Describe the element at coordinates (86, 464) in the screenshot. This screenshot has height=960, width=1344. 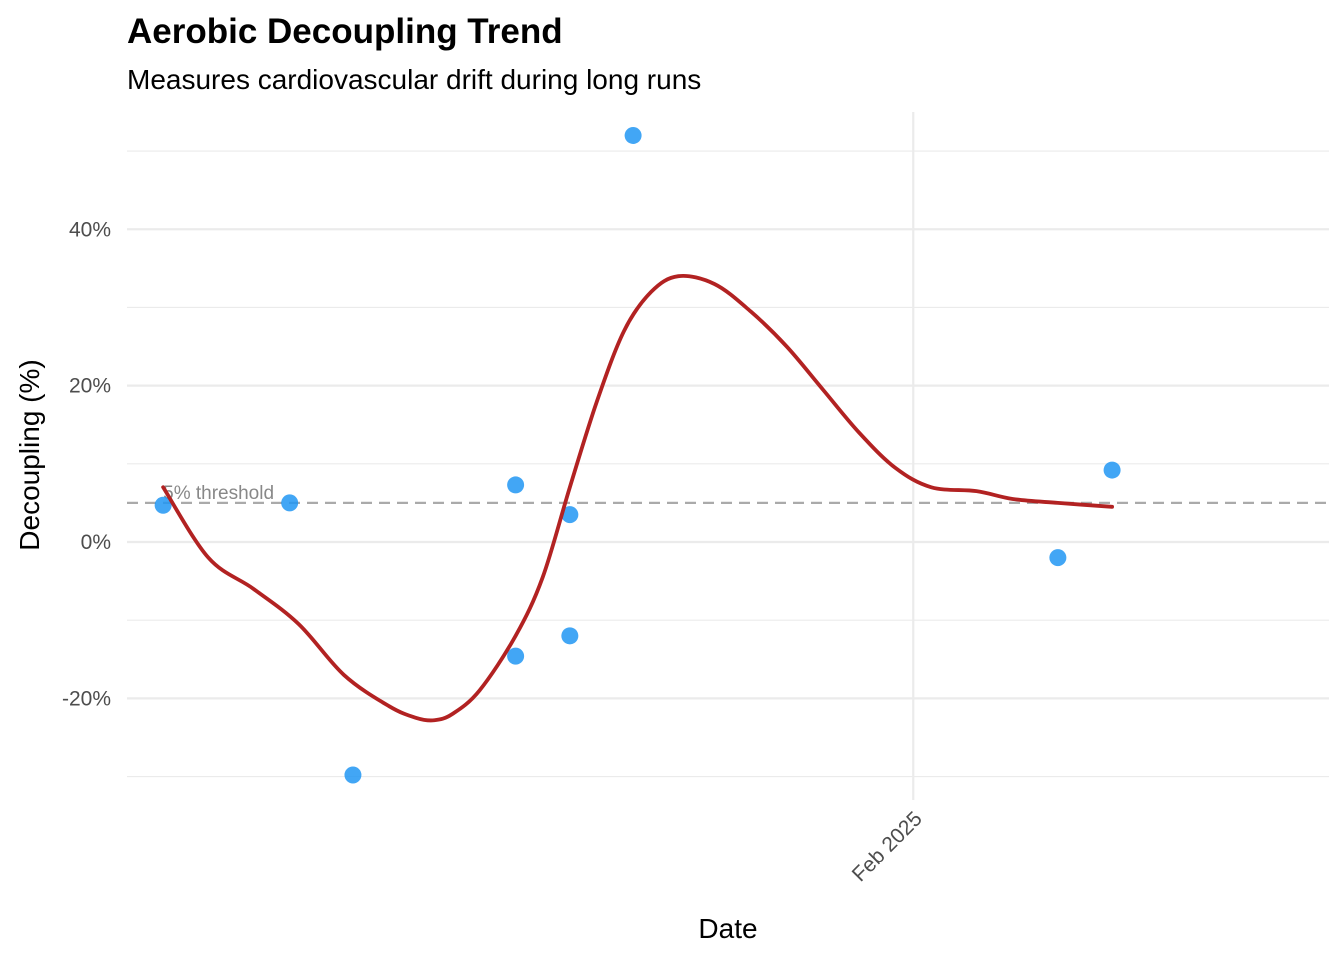
I see `y-axis-tick-labels: -20% 0% 20% 40%` at that location.